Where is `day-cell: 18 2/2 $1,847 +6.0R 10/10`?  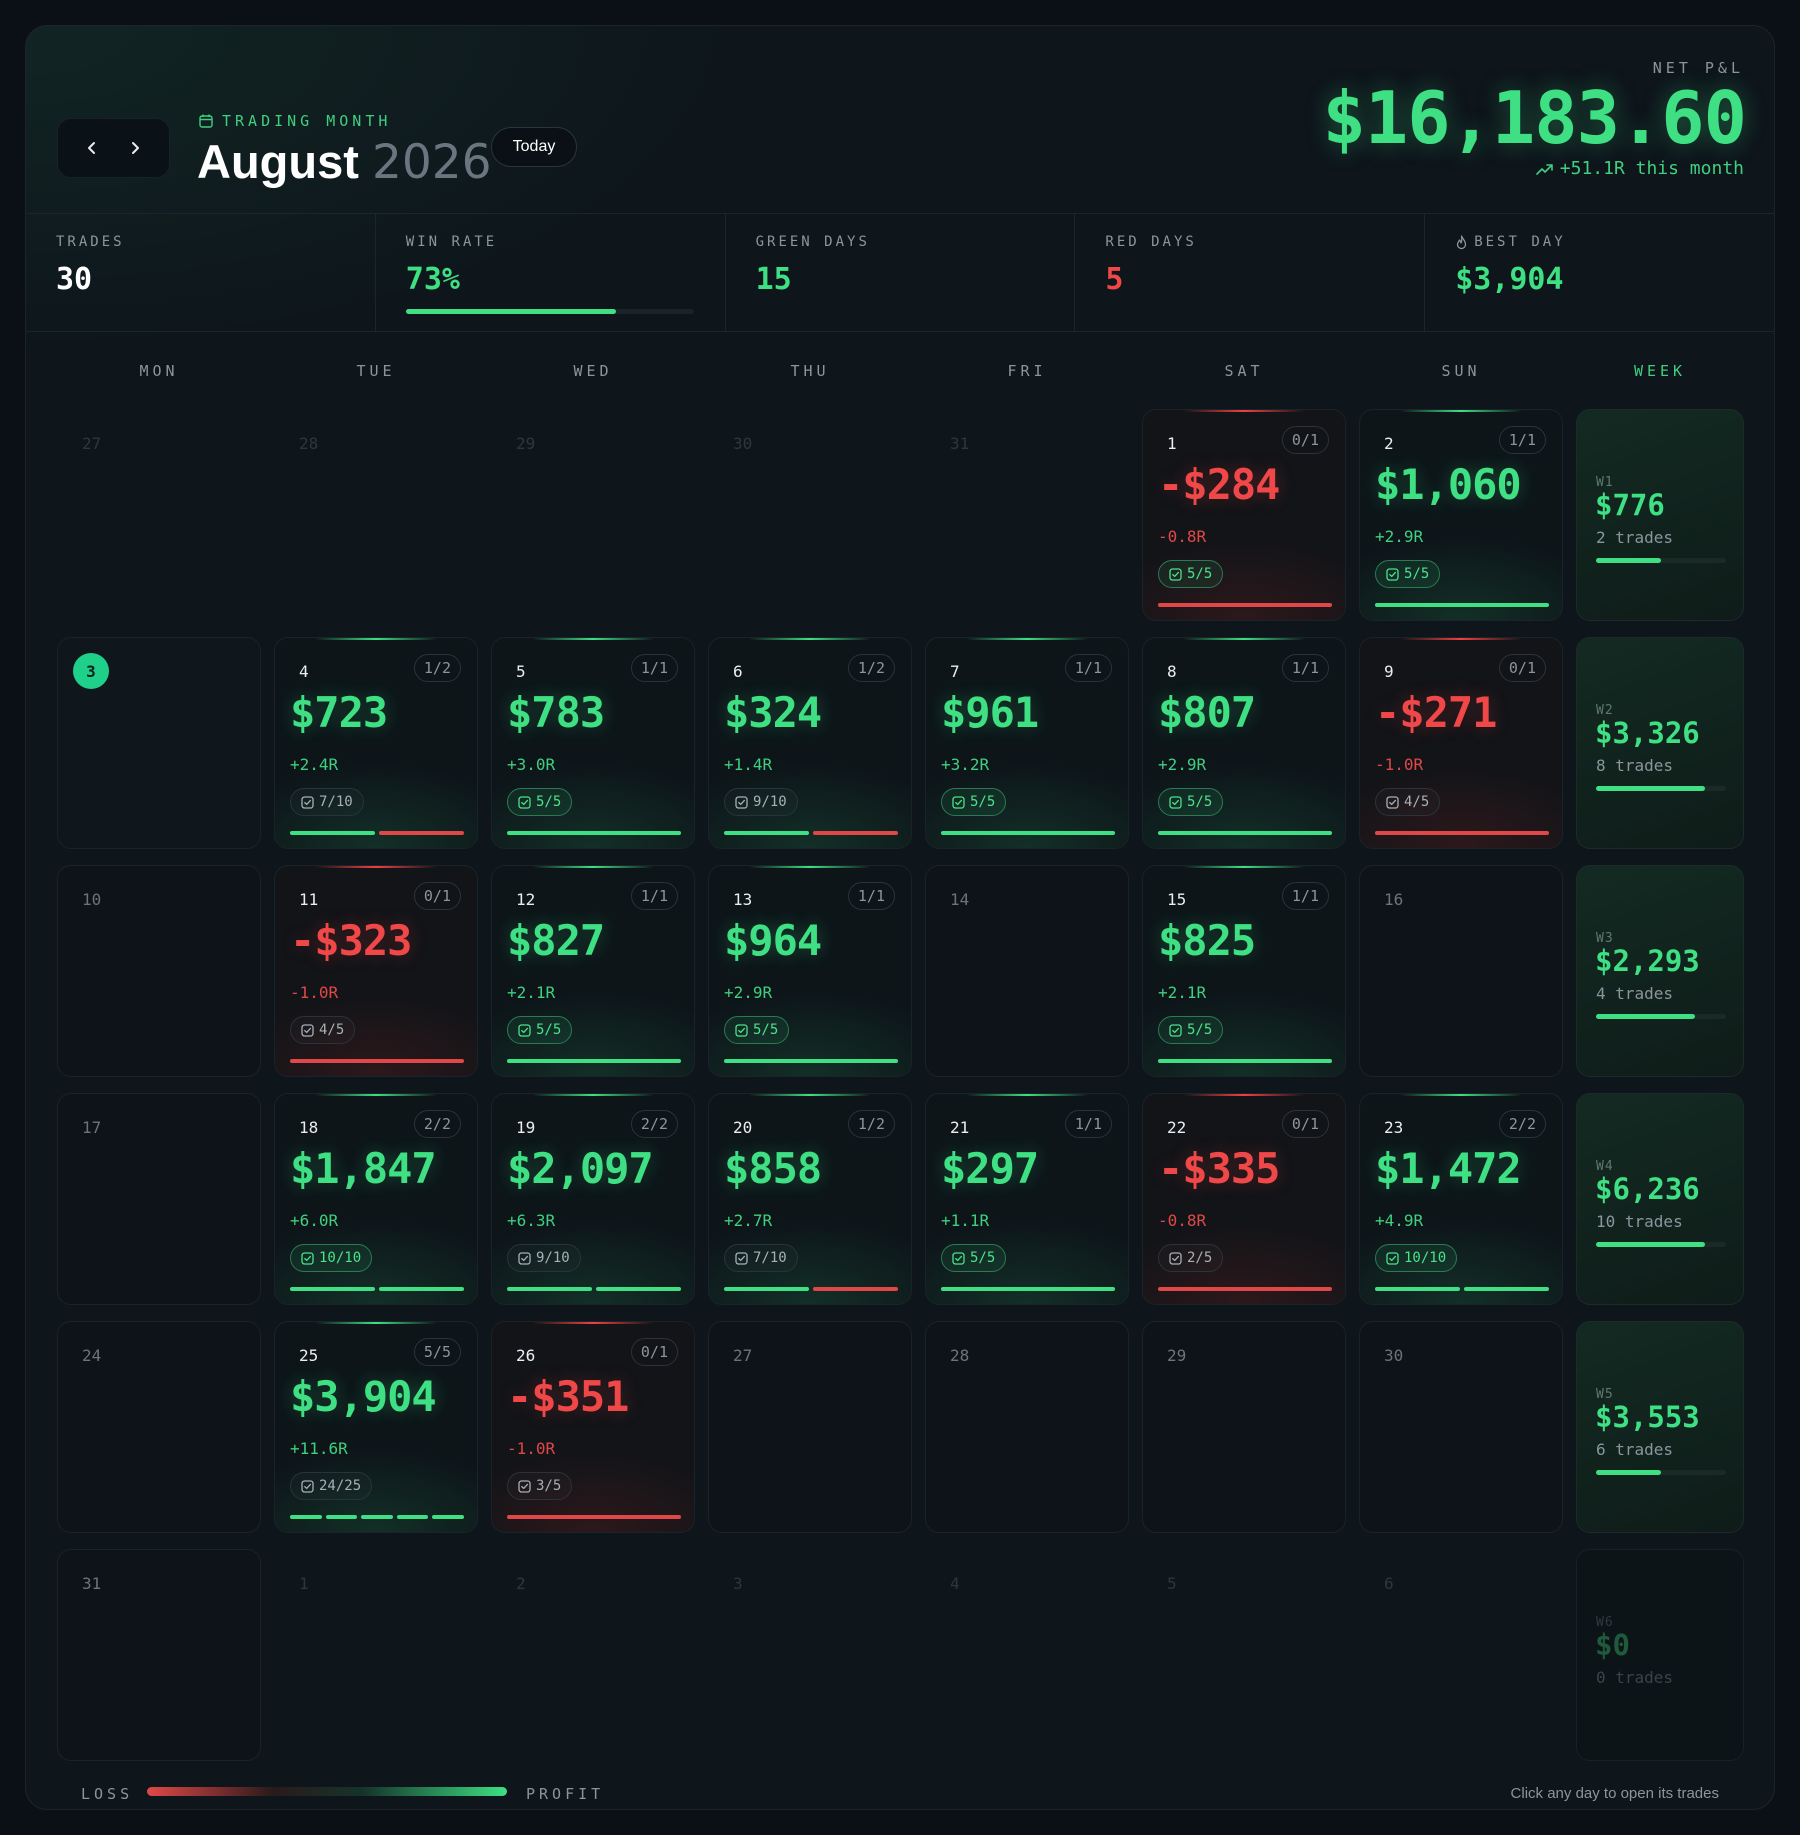 day-cell: 18 2/2 $1,847 +6.0R 10/10 is located at coordinates (376, 1199).